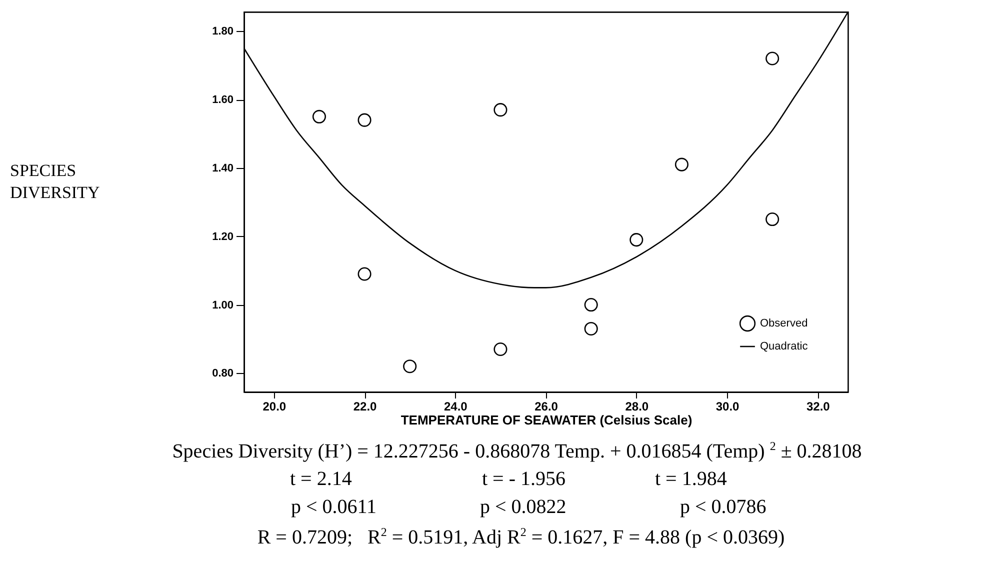  I want to click on x-tick-label: 32.0, so click(818, 407).